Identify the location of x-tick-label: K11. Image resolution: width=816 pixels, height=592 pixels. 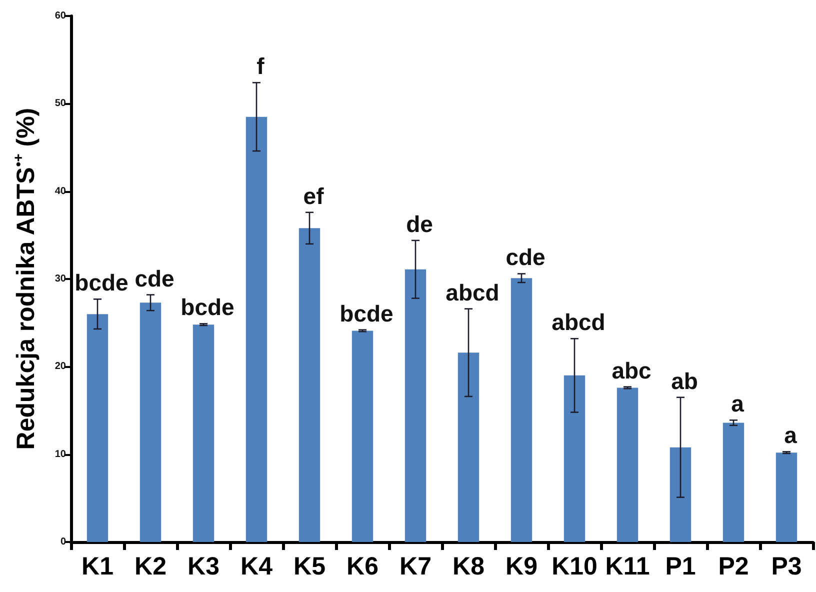
(627, 566).